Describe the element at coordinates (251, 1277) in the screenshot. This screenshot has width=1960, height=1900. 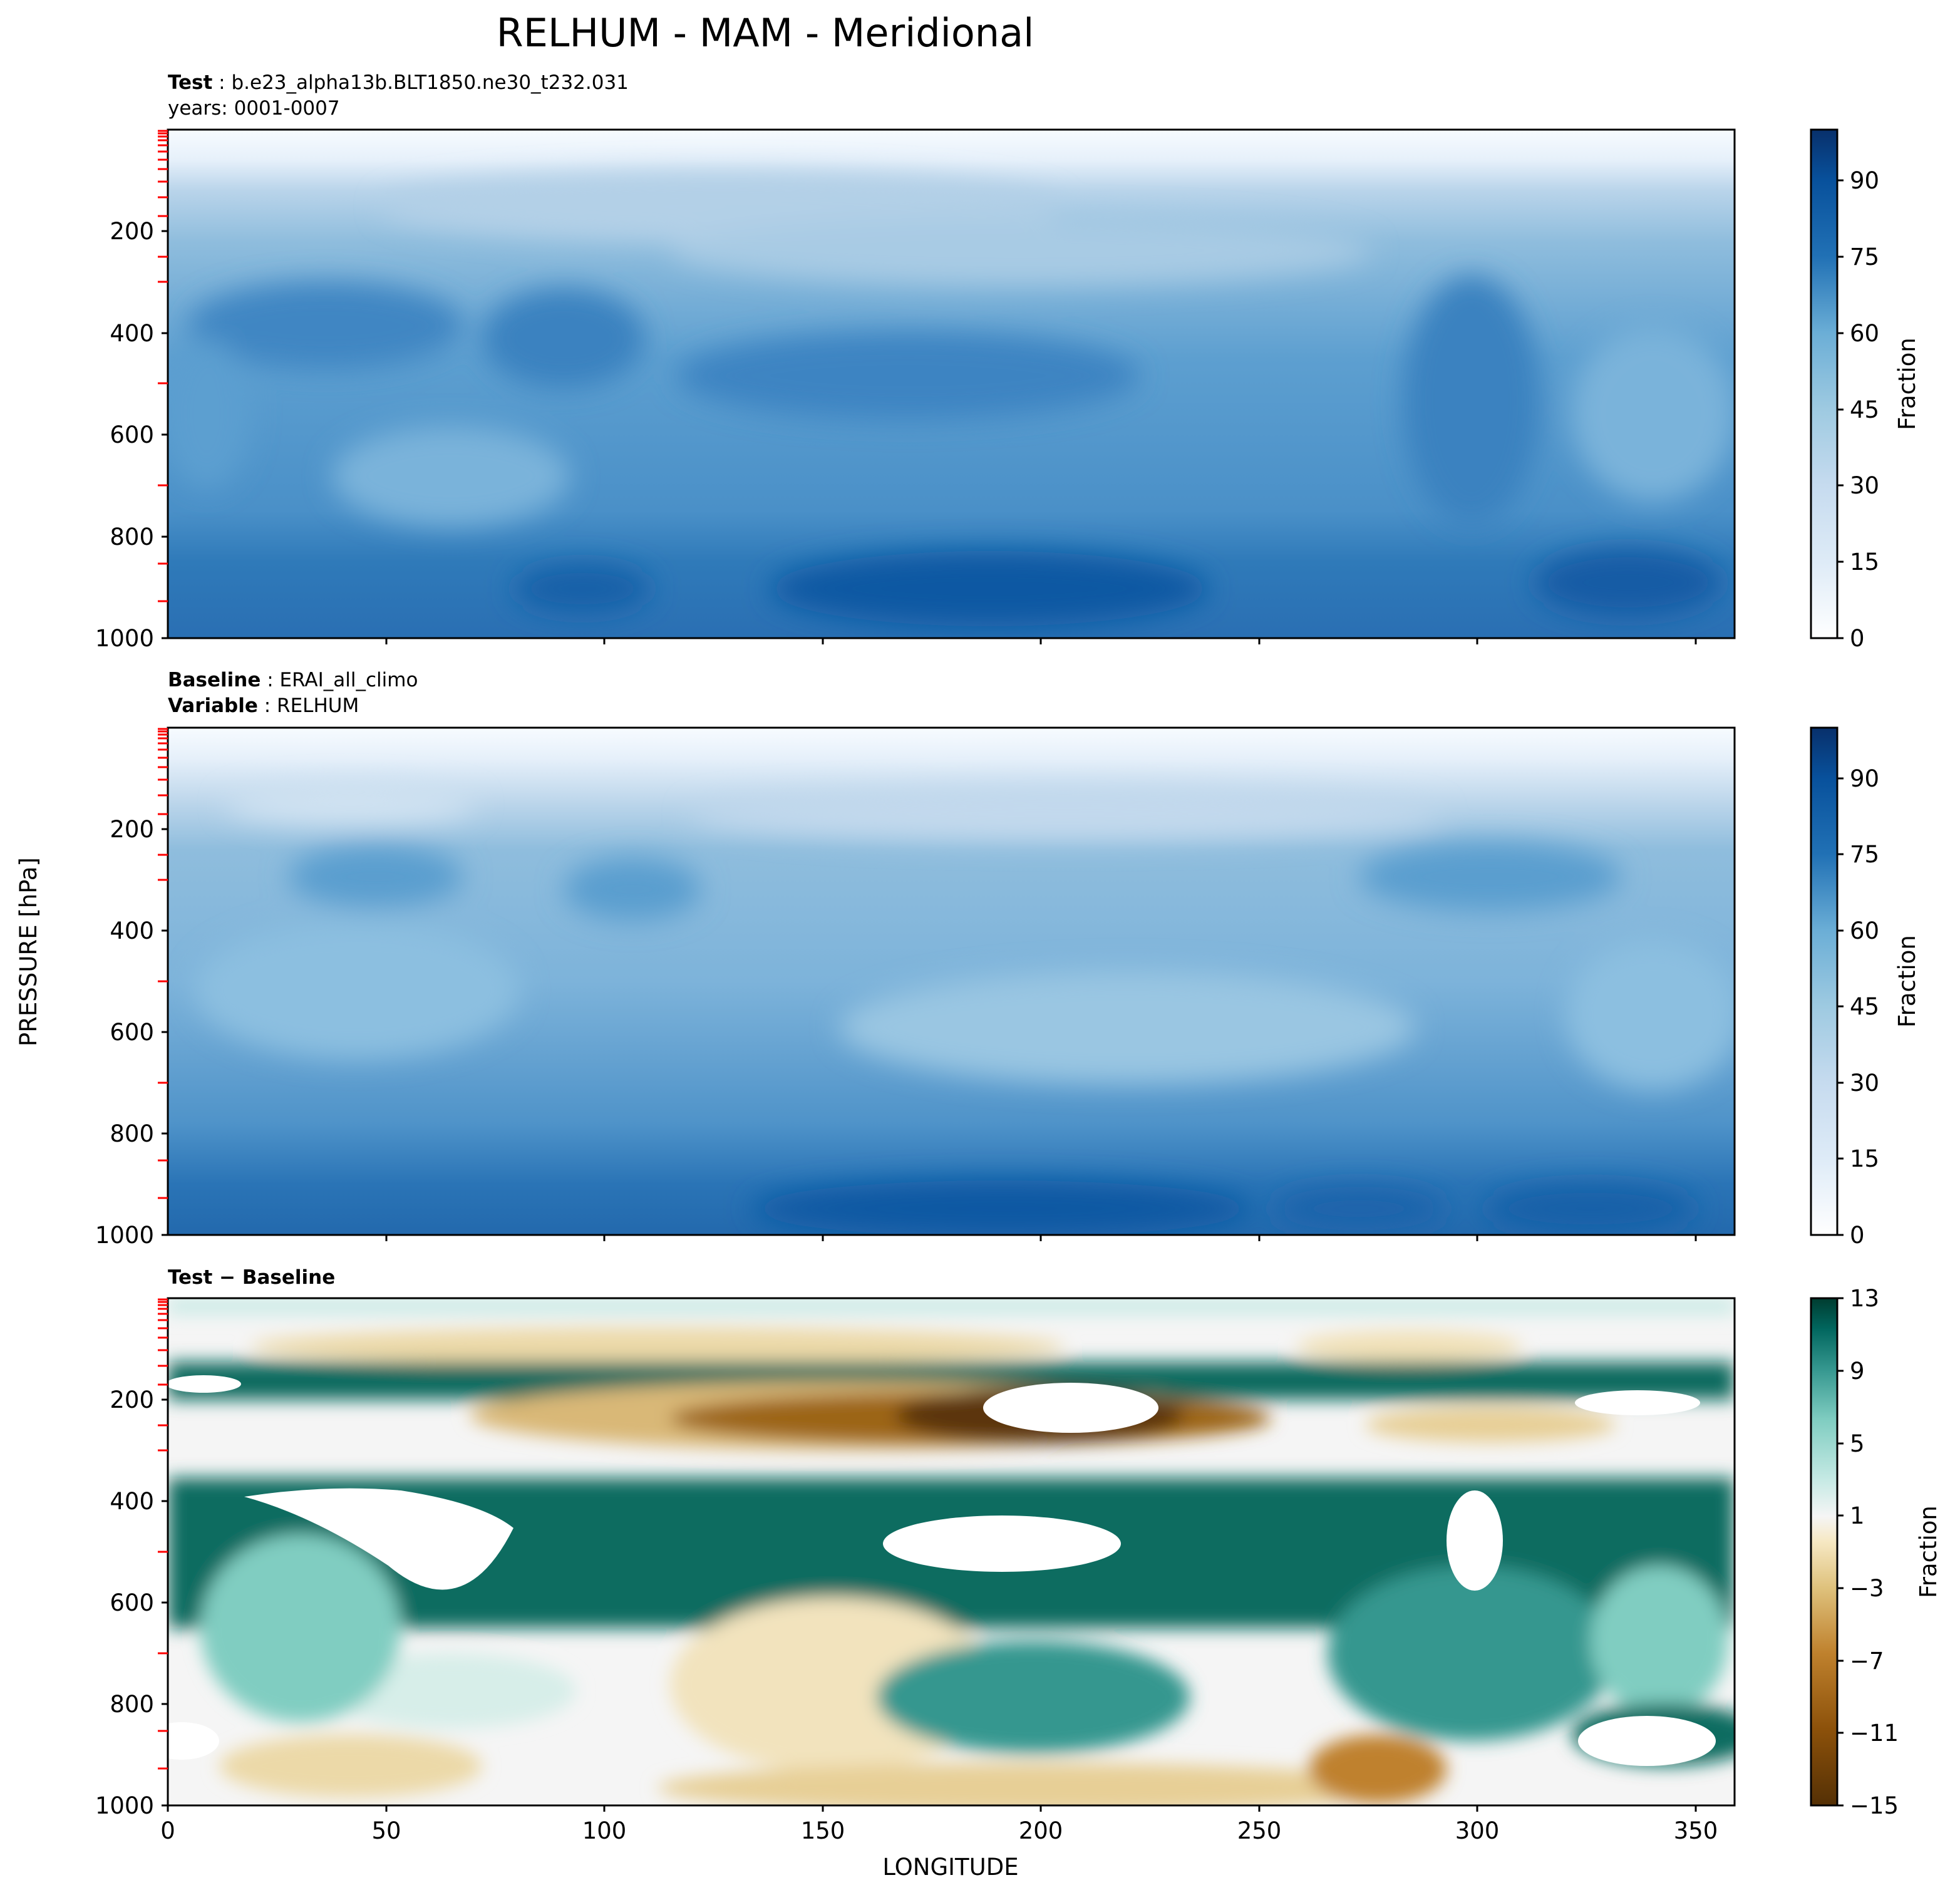
I see `diff-header: Test − Baseline` at that location.